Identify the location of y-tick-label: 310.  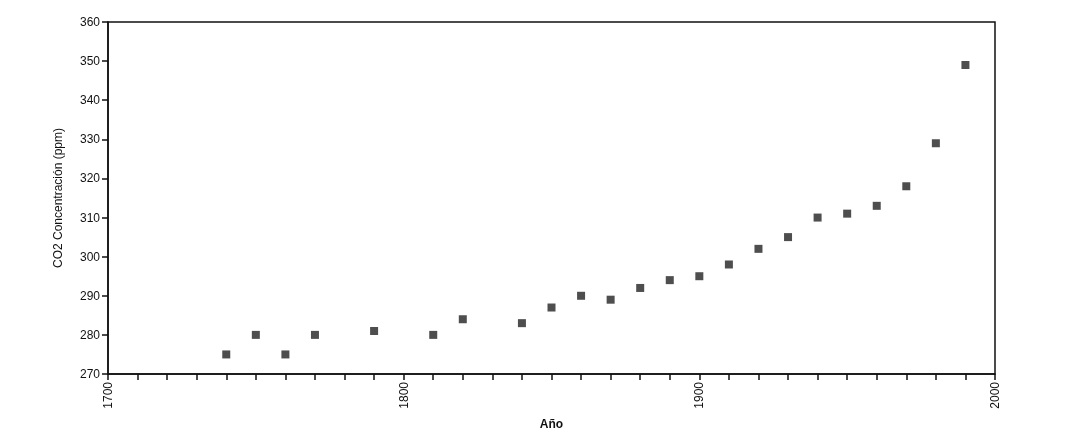
(90, 217).